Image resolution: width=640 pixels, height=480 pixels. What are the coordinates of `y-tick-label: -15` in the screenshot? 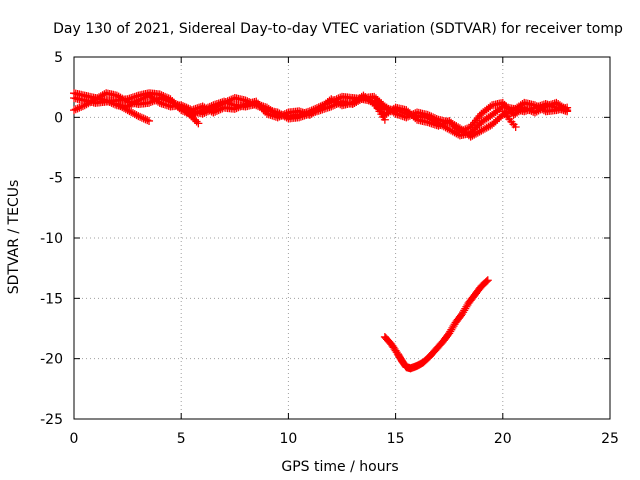 It's located at (51, 299).